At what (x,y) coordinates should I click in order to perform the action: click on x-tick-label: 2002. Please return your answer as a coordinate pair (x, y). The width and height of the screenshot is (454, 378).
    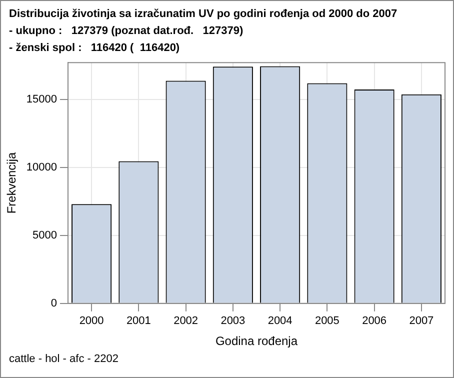
    Looking at the image, I should click on (186, 321).